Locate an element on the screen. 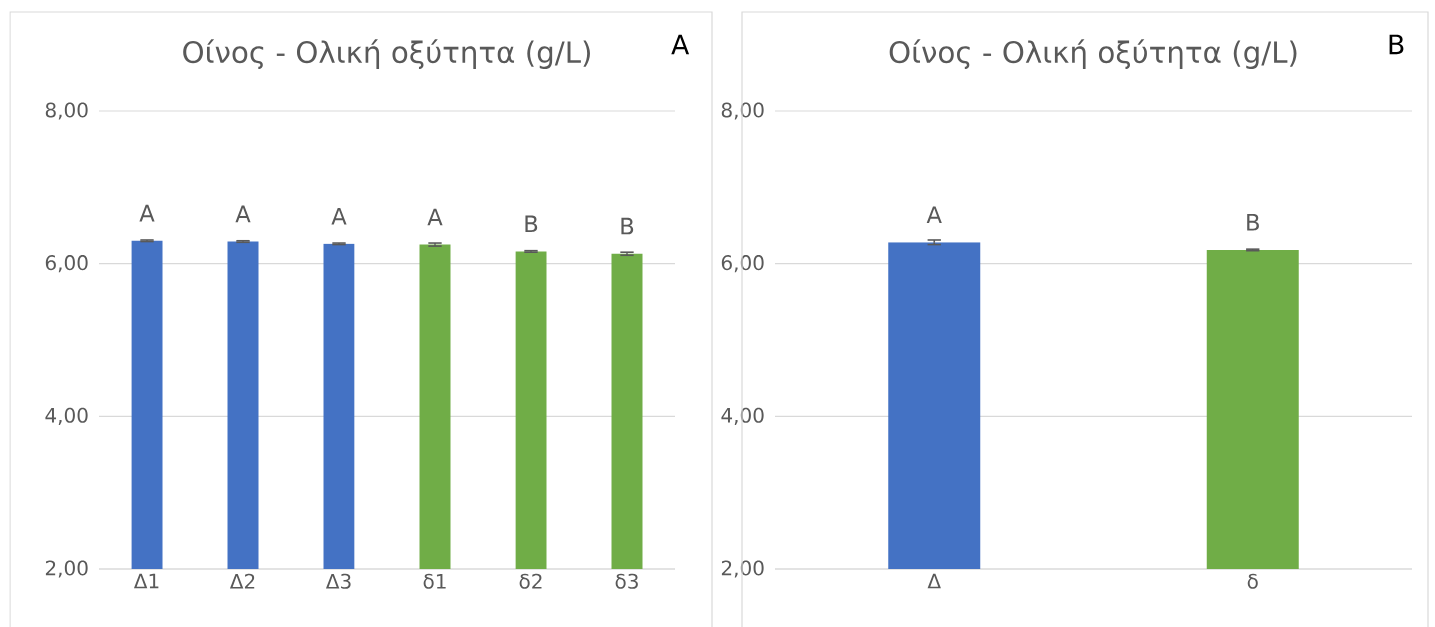 This screenshot has width=1435, height=627. x-tick-label: Δ1 is located at coordinates (146, 581).